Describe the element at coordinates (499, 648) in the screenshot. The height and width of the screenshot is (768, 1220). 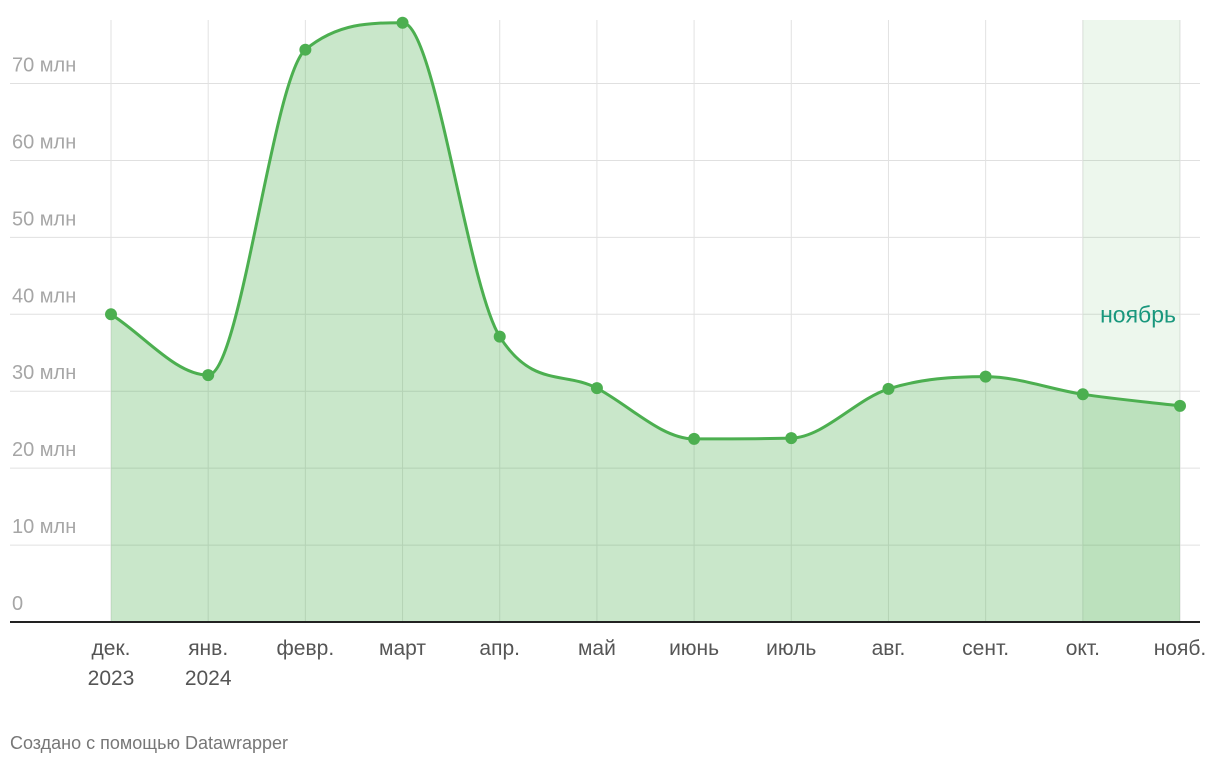
I see `x-tick-label: апр.` at that location.